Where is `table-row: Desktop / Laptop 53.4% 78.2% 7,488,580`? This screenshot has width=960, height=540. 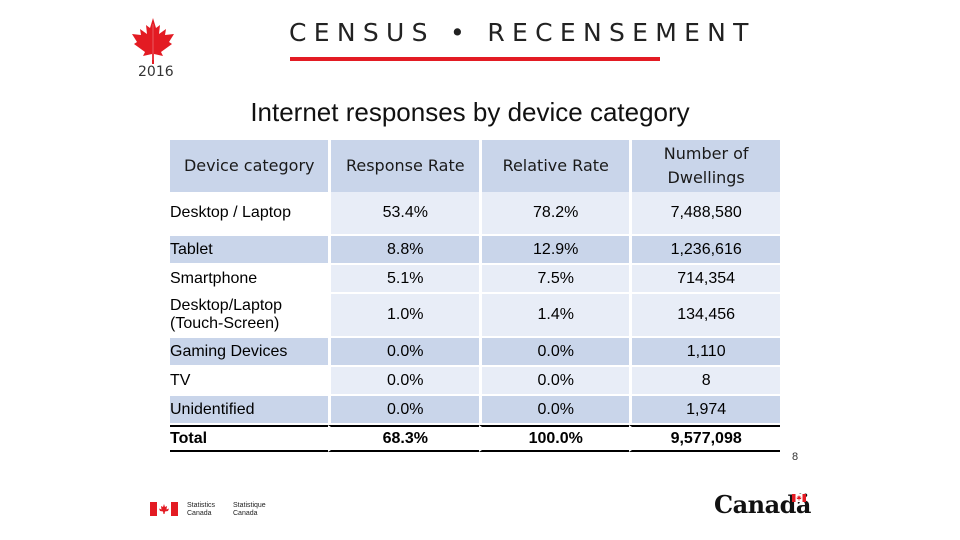 table-row: Desktop / Laptop 53.4% 78.2% 7,488,580 is located at coordinates (475, 214).